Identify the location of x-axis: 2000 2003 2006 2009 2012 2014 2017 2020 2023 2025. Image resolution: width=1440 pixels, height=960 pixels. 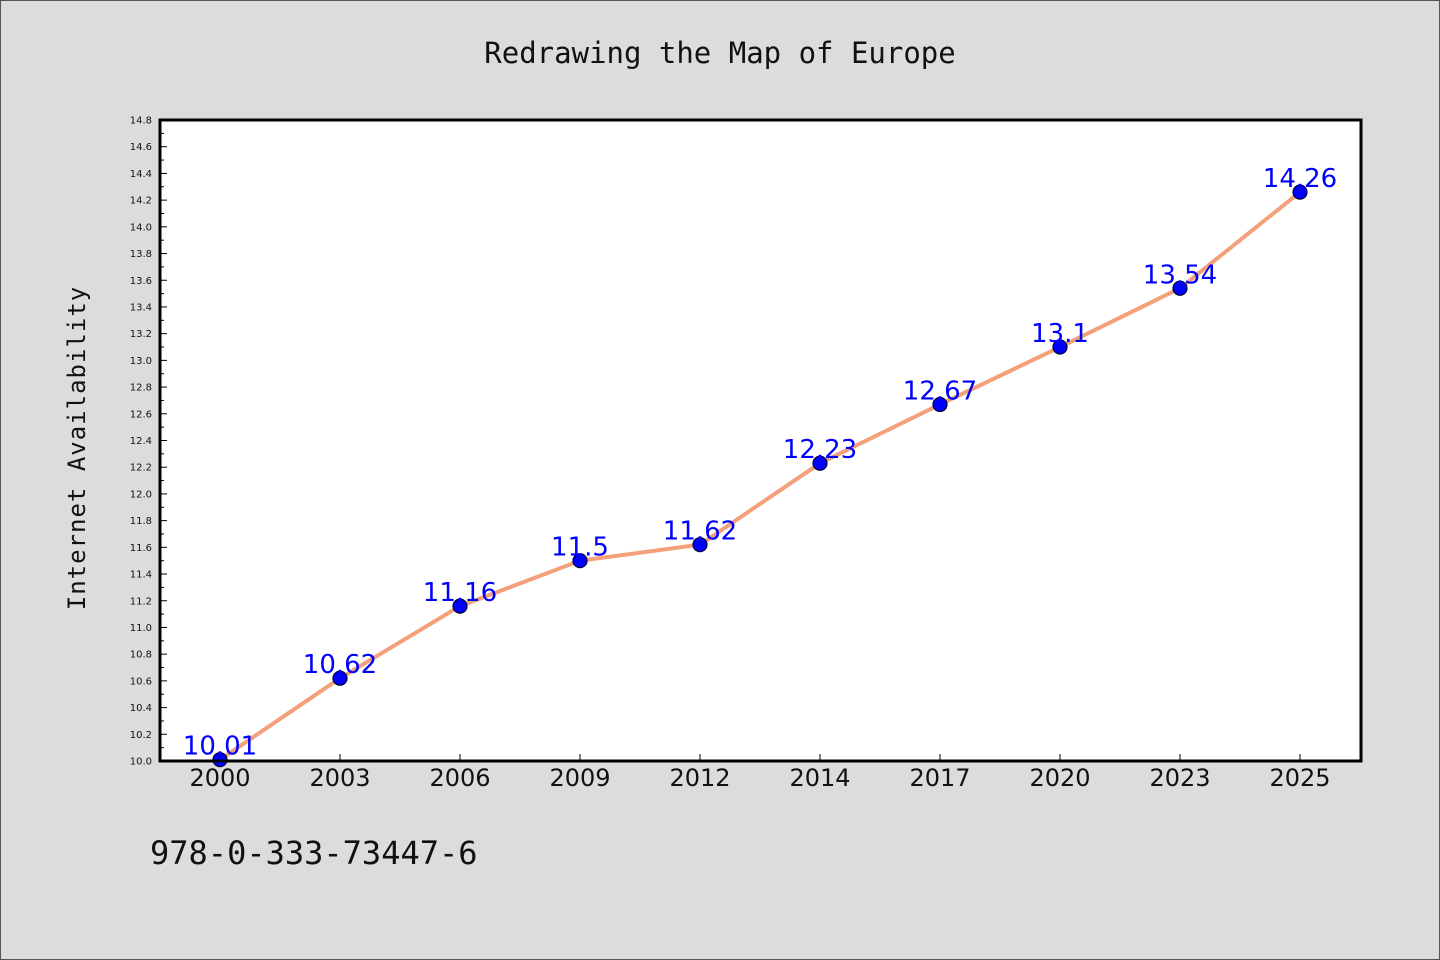
(760, 773).